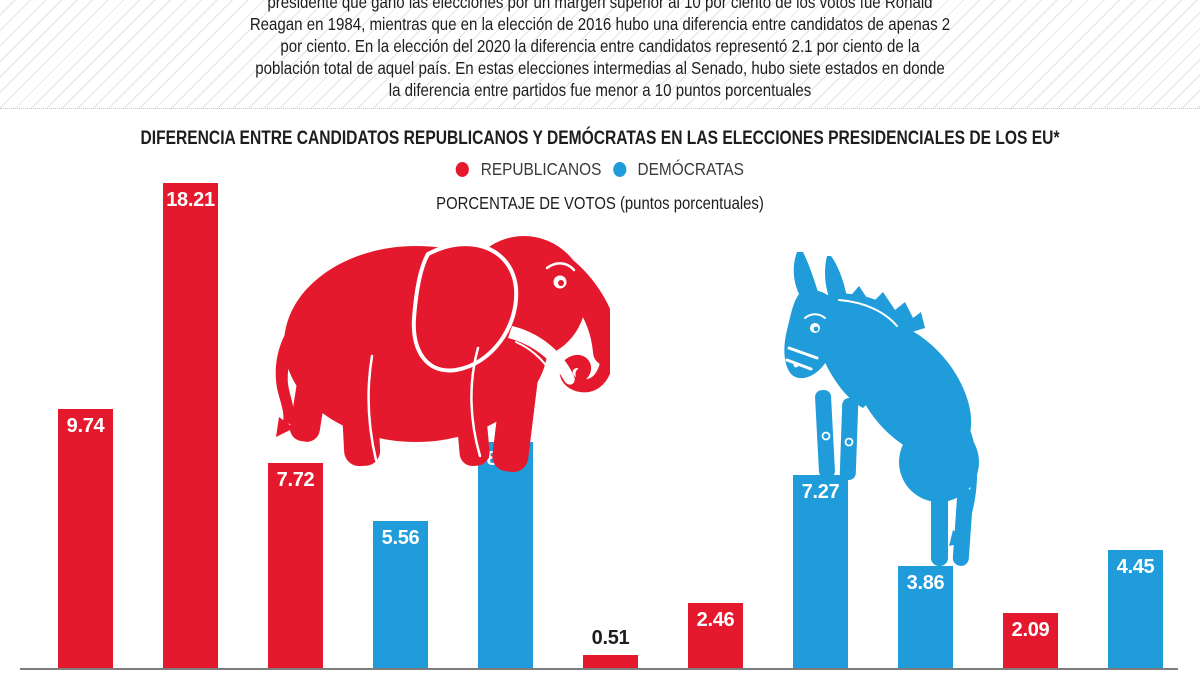 The height and width of the screenshot is (674, 1200). I want to click on republican-elephant-icon, so click(442, 354).